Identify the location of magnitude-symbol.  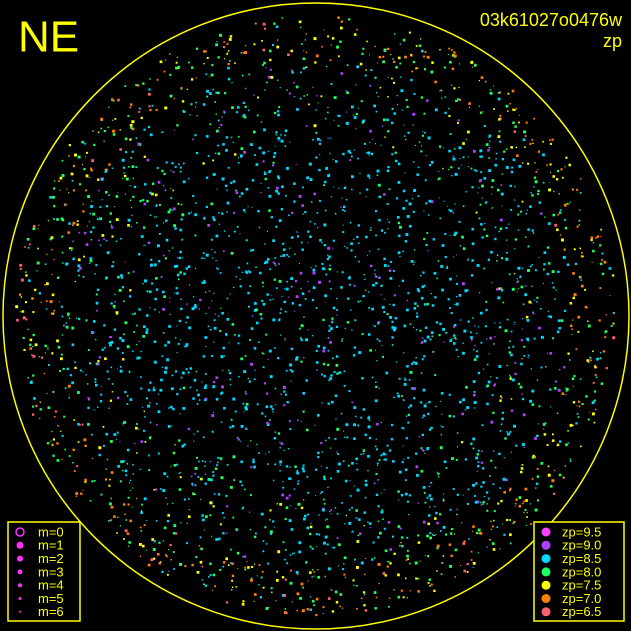
(20, 598).